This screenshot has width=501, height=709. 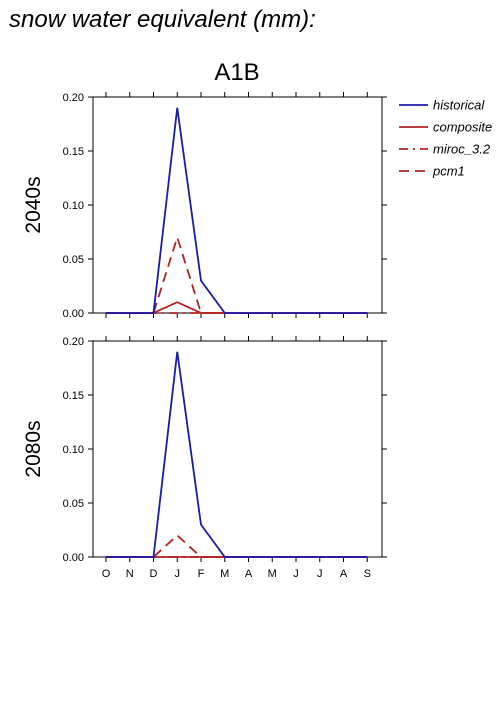 I want to click on row-label: 2040s, so click(x=33, y=204).